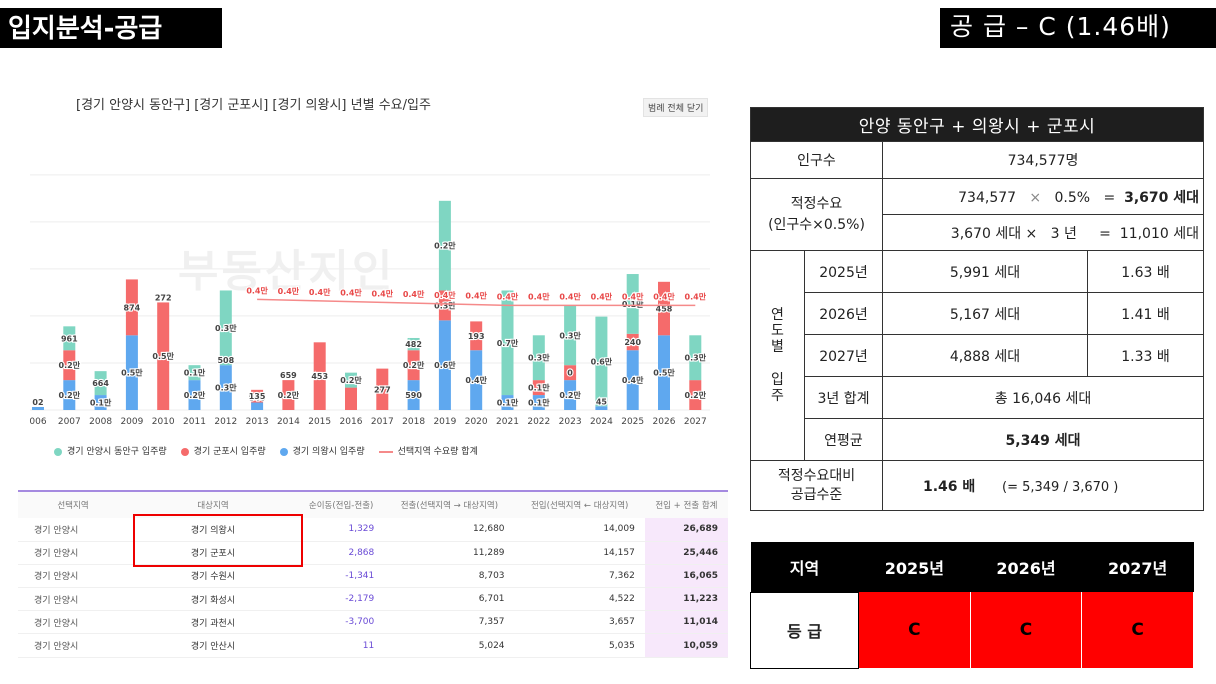 Image resolution: width=1216 pixels, height=684 pixels. Describe the element at coordinates (1043, 397) in the screenshot. I see `total-value: 총 16,046 세대` at that location.